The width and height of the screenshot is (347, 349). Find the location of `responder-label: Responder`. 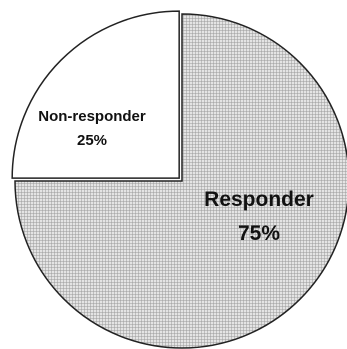

responder-label: Responder is located at coordinates (259, 199).